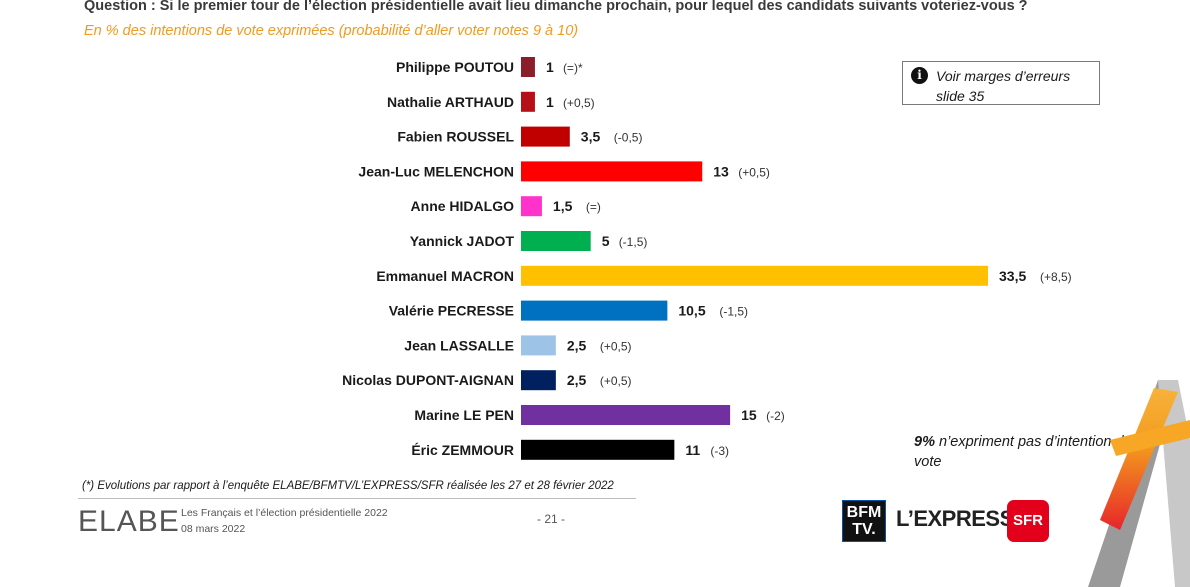 The width and height of the screenshot is (1190, 587). What do you see at coordinates (455, 137) in the screenshot?
I see `category-label: Fabien ROUSSEL` at bounding box center [455, 137].